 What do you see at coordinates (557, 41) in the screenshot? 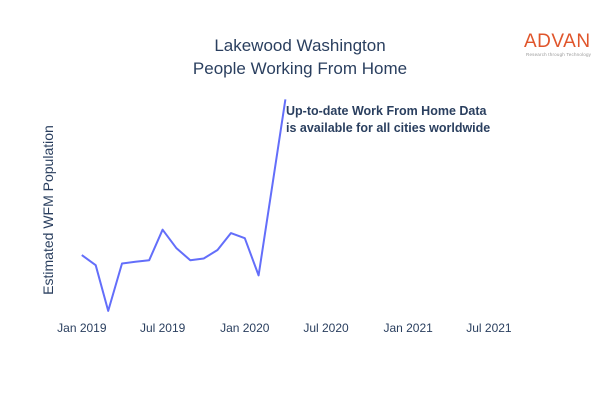
I see `logo-text: ADVAN` at bounding box center [557, 41].